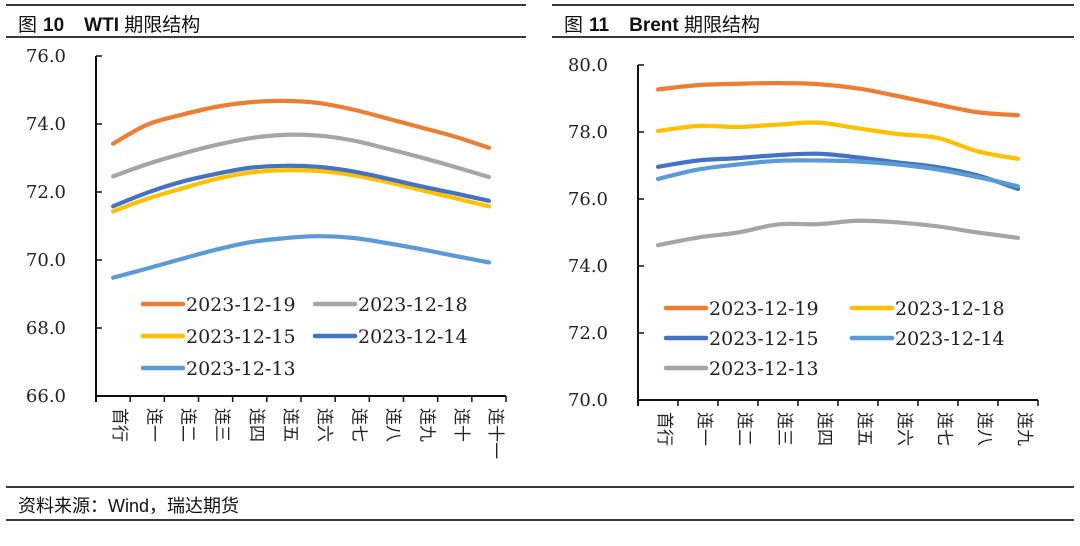 The width and height of the screenshot is (1080, 546). What do you see at coordinates (588, 132) in the screenshot?
I see `y-tick-label: 78.0` at bounding box center [588, 132].